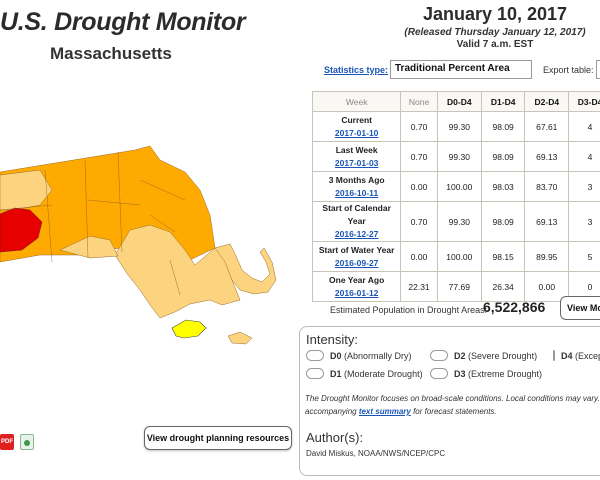  What do you see at coordinates (503, 101) in the screenshot?
I see `col-d1-d4: D1-D4` at bounding box center [503, 101].